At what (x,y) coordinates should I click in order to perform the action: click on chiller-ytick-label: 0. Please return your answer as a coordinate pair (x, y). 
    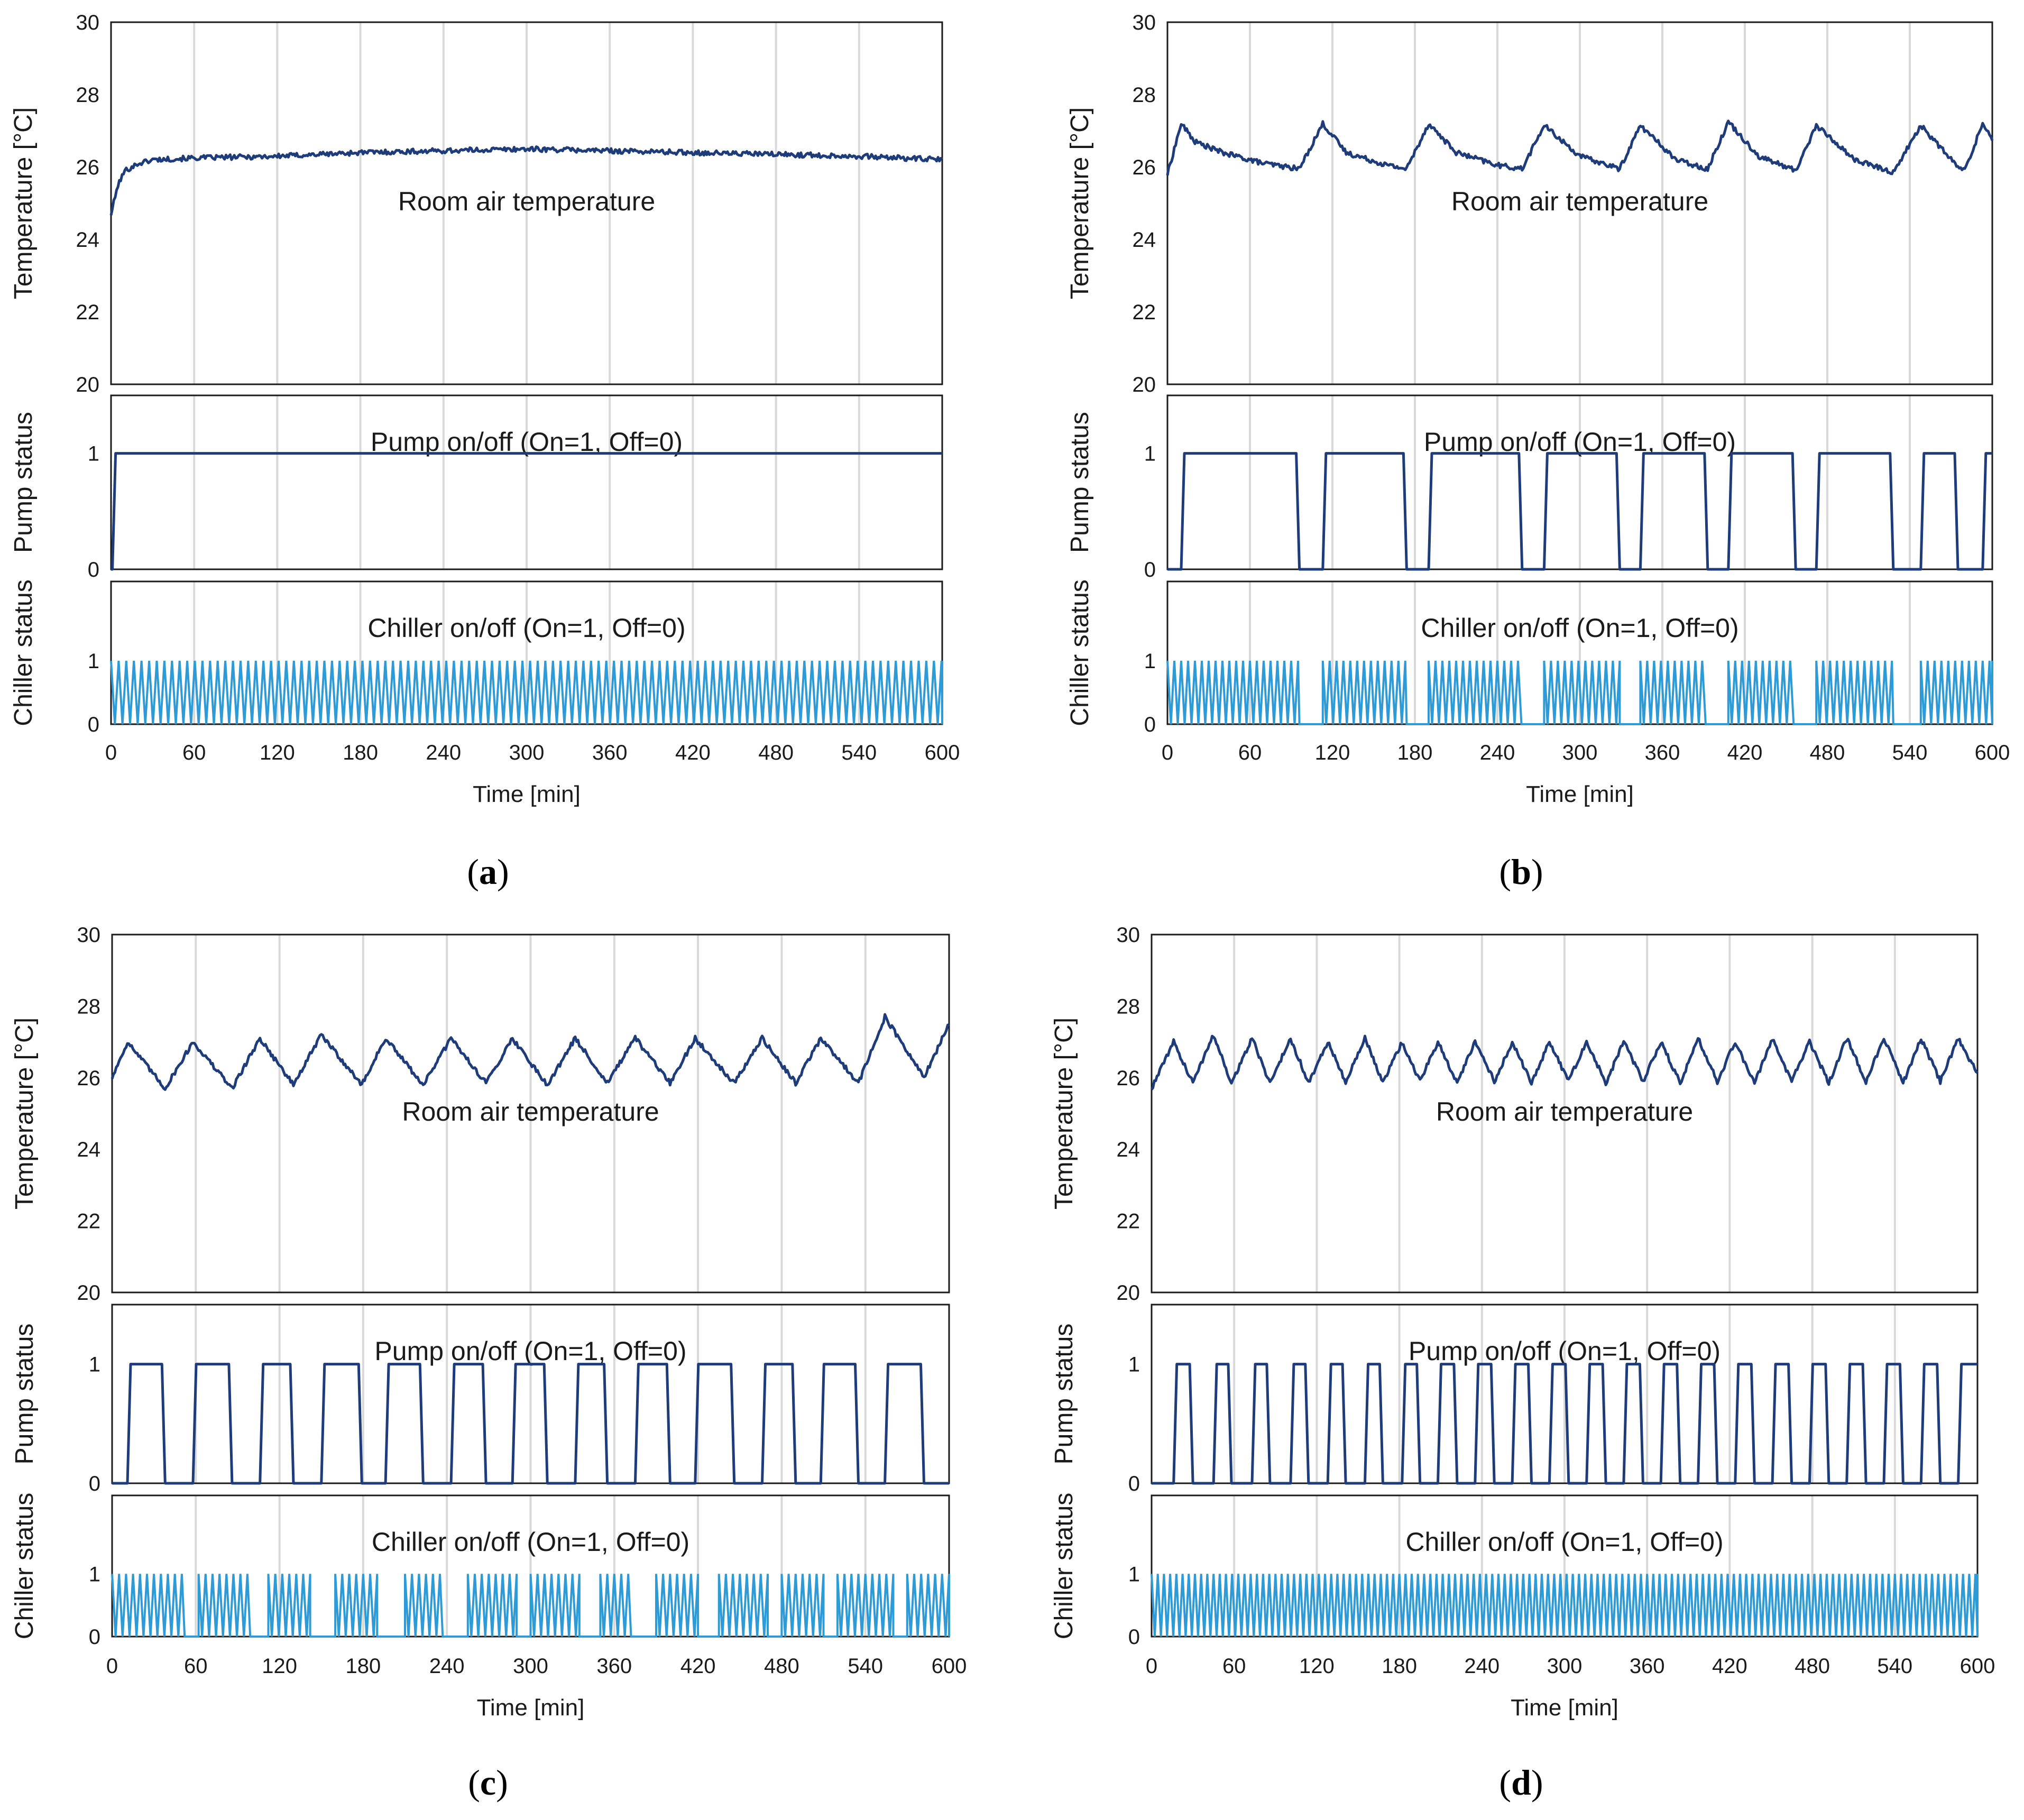
    Looking at the image, I should click on (1134, 1637).